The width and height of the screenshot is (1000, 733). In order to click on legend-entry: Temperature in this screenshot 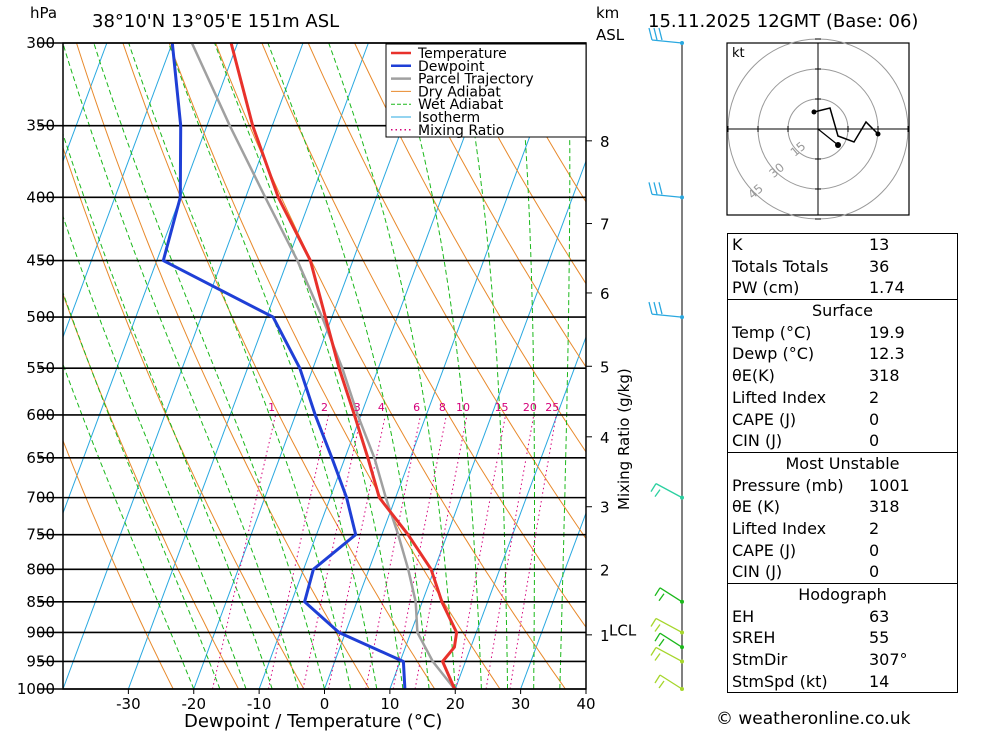, I will do `click(462, 54)`.